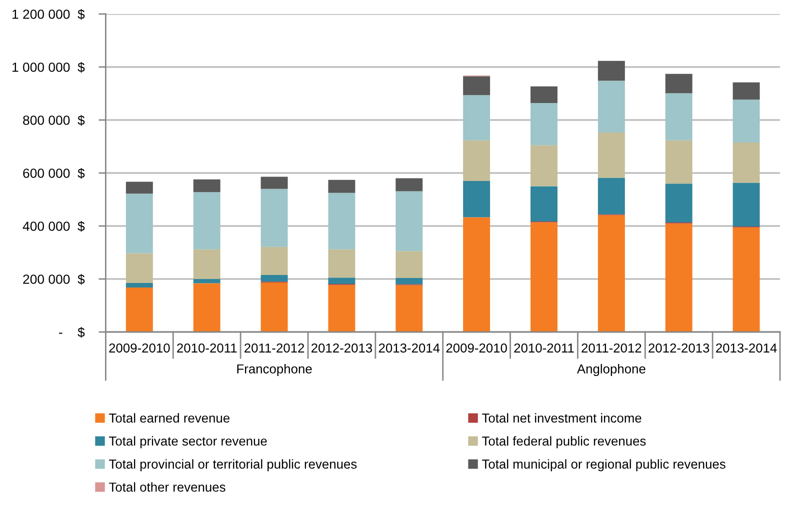  I want to click on y-tick-label: 1 000 000 $, so click(48, 67).